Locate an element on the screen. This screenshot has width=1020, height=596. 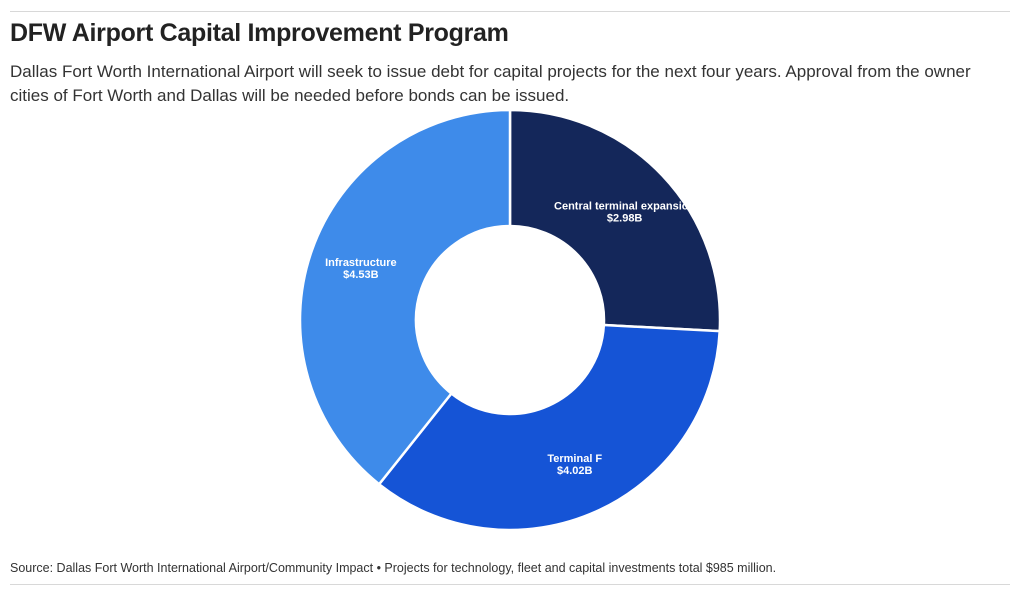
slice-name-label: Infrastructure is located at coordinates (361, 263).